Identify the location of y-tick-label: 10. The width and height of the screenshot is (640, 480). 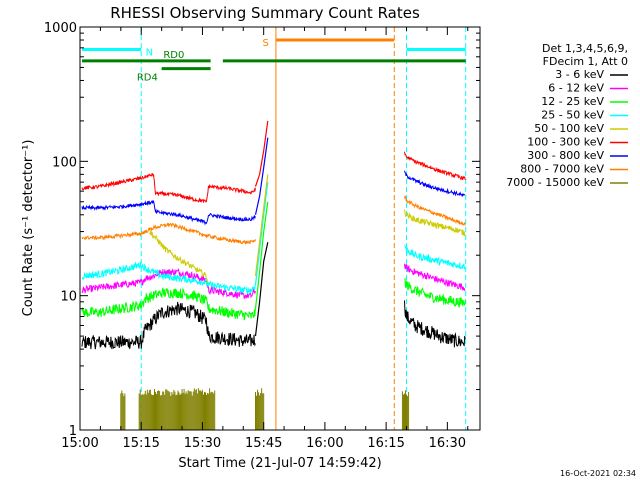
(68, 297).